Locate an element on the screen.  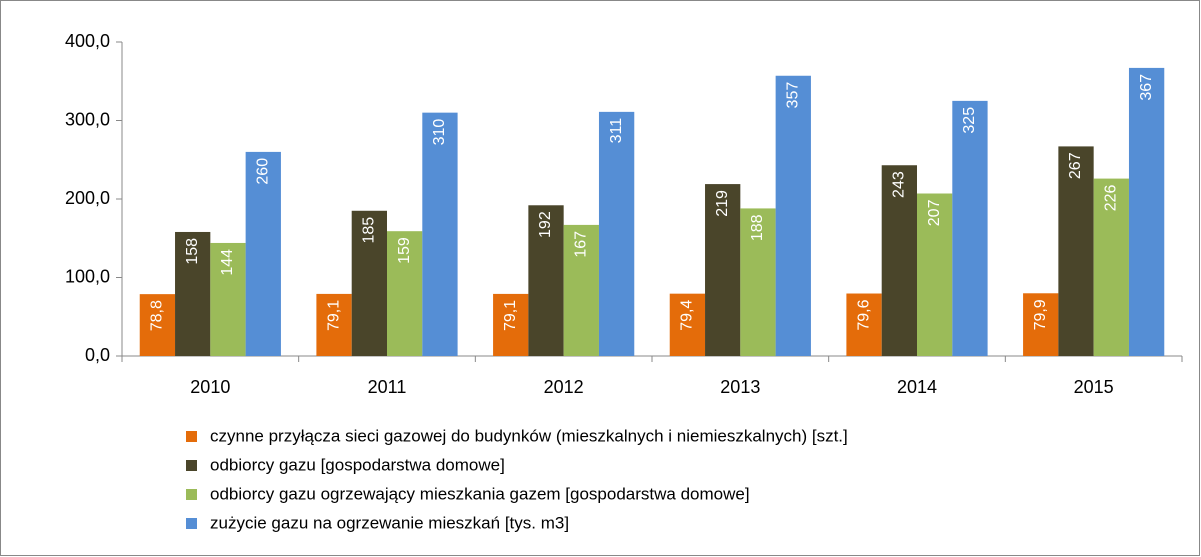
data-label: 78,8 is located at coordinates (157, 315).